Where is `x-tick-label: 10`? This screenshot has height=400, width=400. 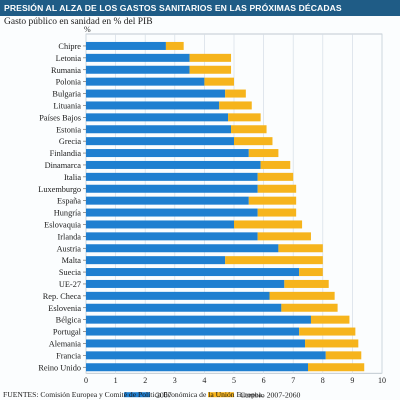
x-tick-label: 10 is located at coordinates (382, 380).